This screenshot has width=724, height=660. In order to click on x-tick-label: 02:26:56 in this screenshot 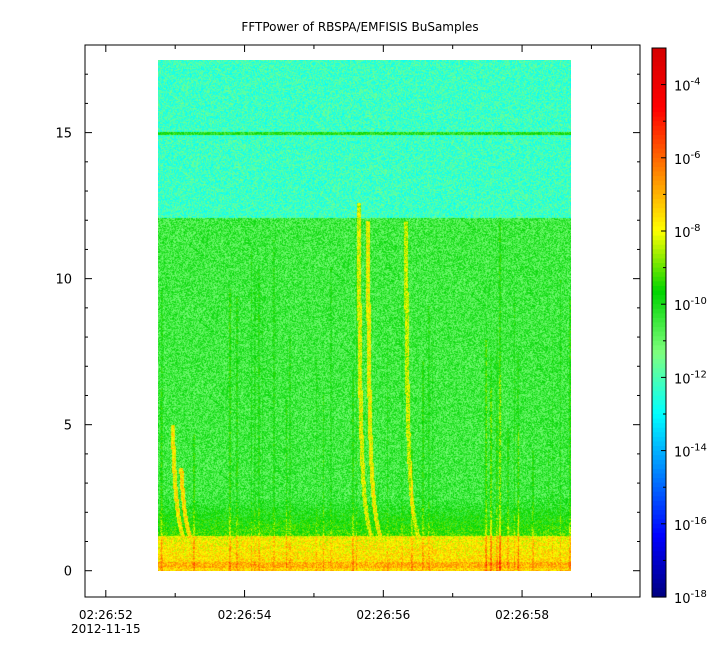, I will do `click(383, 615)`.